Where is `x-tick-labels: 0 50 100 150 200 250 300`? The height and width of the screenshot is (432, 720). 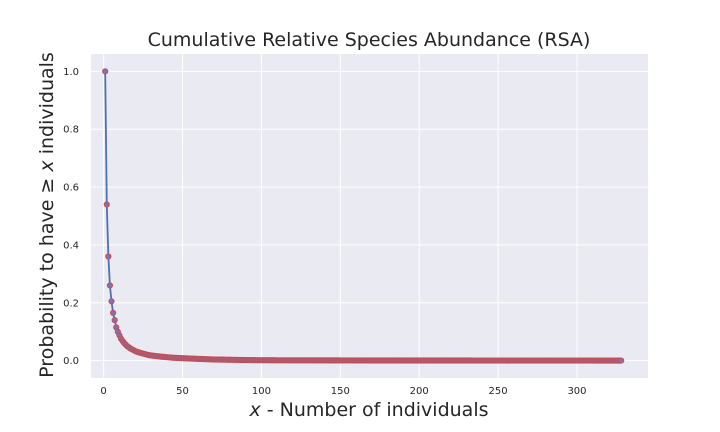 x-tick-labels: 0 50 100 150 200 250 300 is located at coordinates (343, 391).